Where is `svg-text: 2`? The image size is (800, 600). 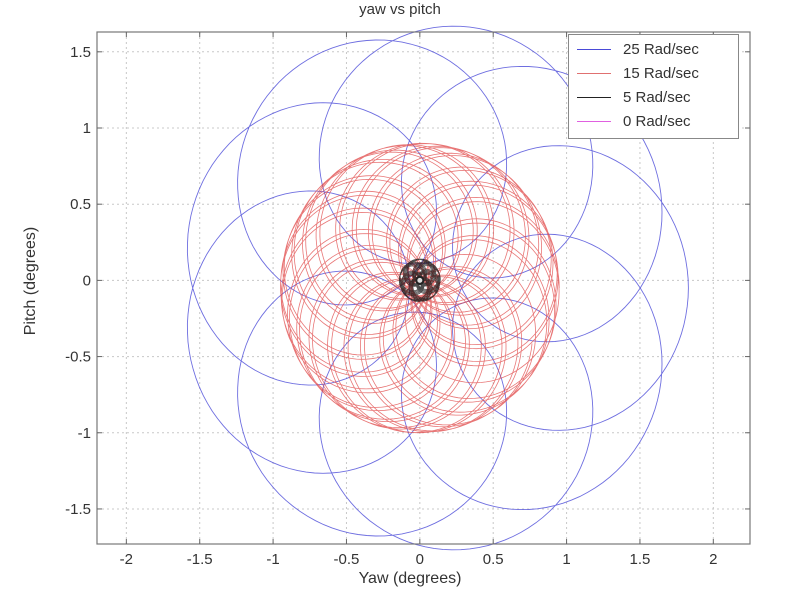
svg-text: 2 is located at coordinates (713, 559).